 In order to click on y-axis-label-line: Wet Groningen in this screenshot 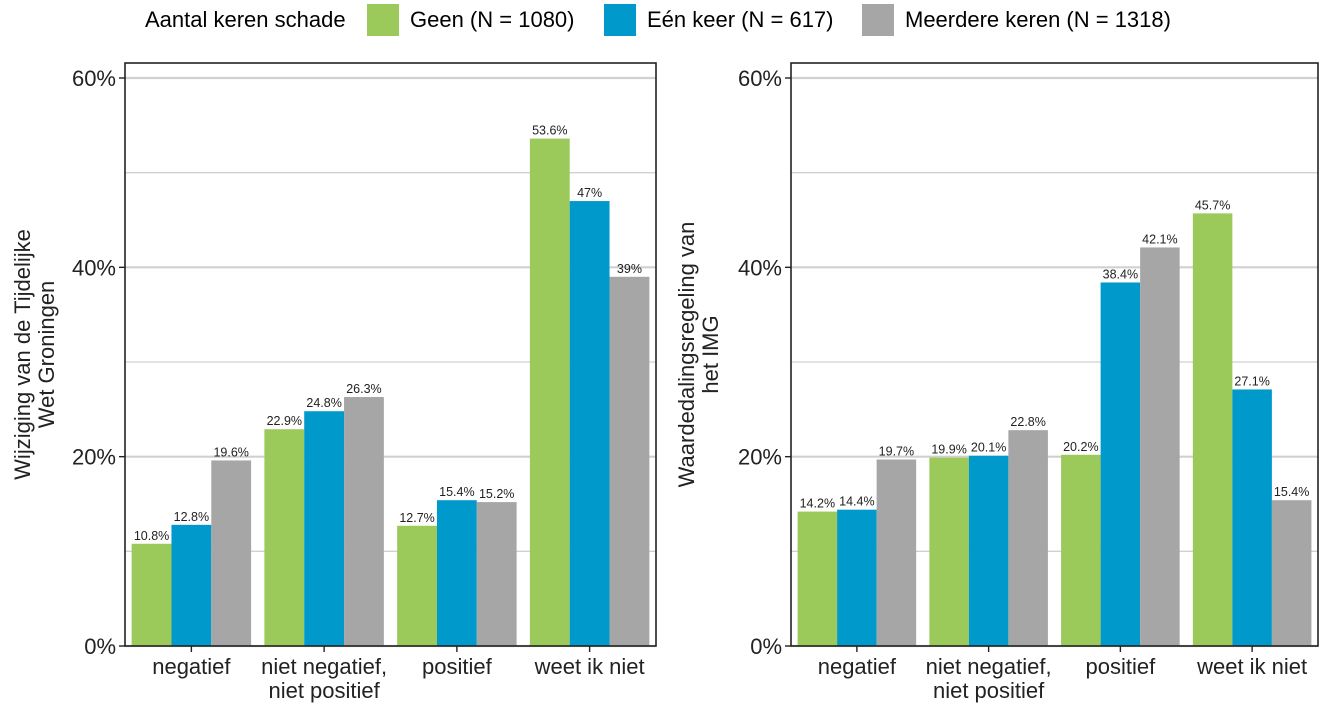, I will do `click(46, 355)`.